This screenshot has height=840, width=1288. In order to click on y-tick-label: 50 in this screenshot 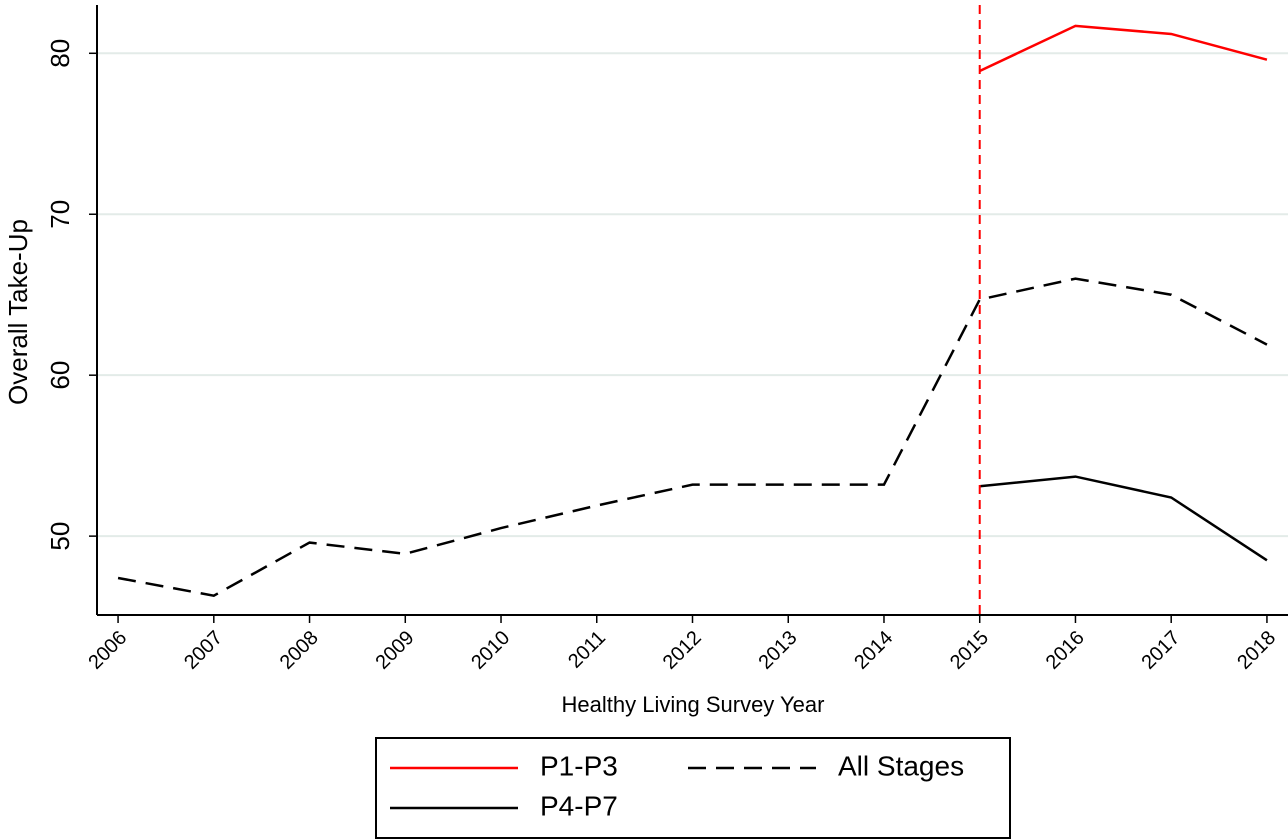, I will do `click(60, 536)`.